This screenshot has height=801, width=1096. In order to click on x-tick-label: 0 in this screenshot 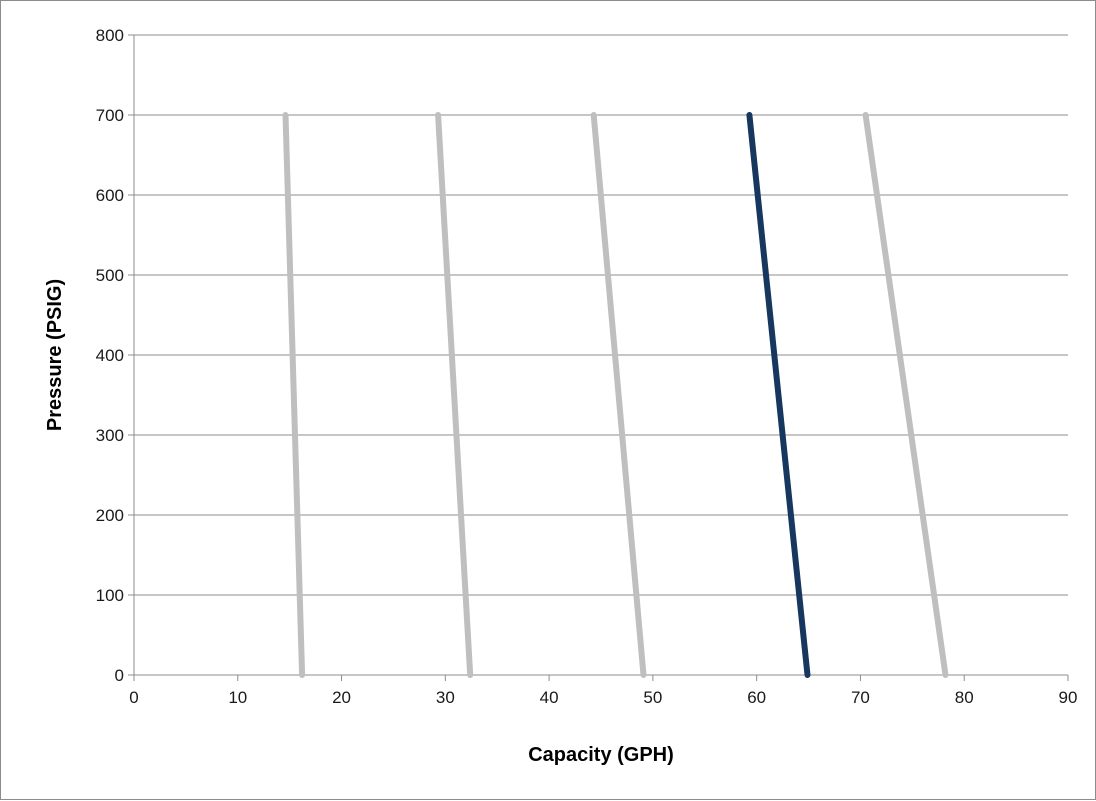, I will do `click(133, 697)`.